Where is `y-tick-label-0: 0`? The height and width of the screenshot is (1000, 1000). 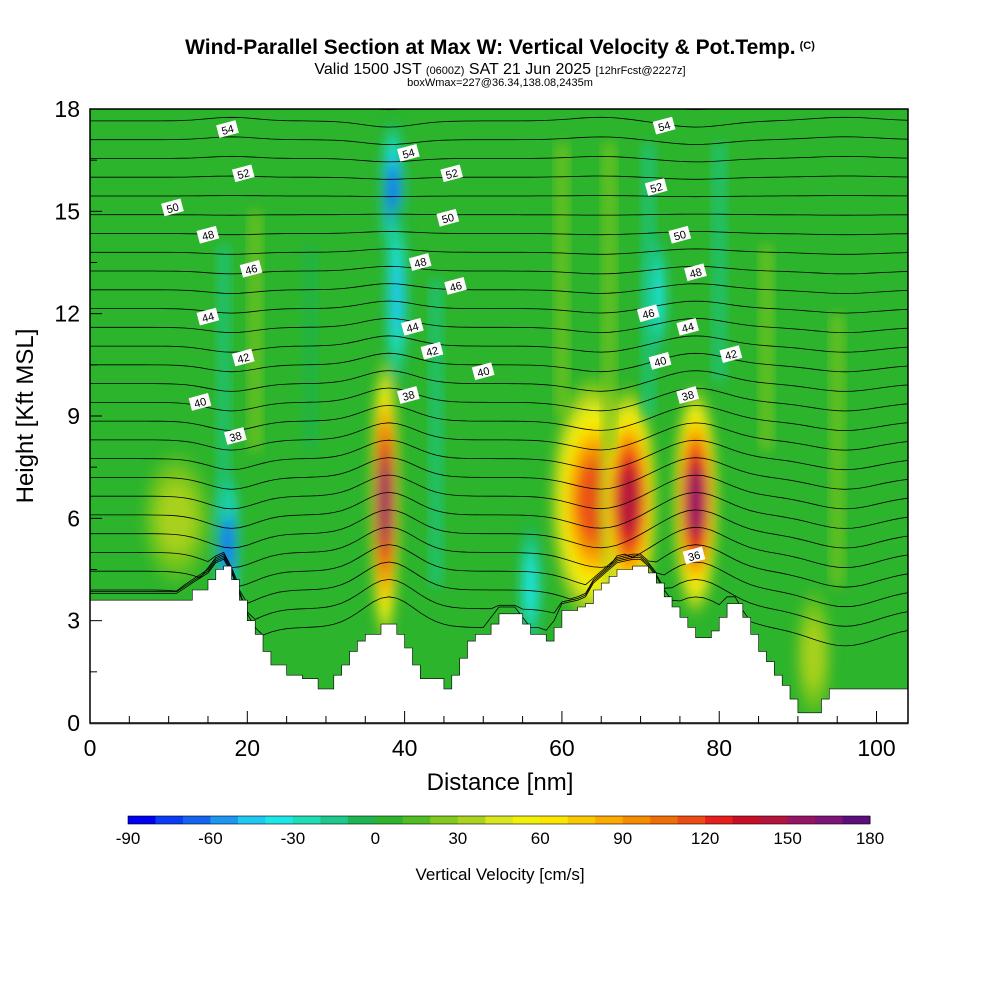
y-tick-label-0: 0 is located at coordinates (73, 723).